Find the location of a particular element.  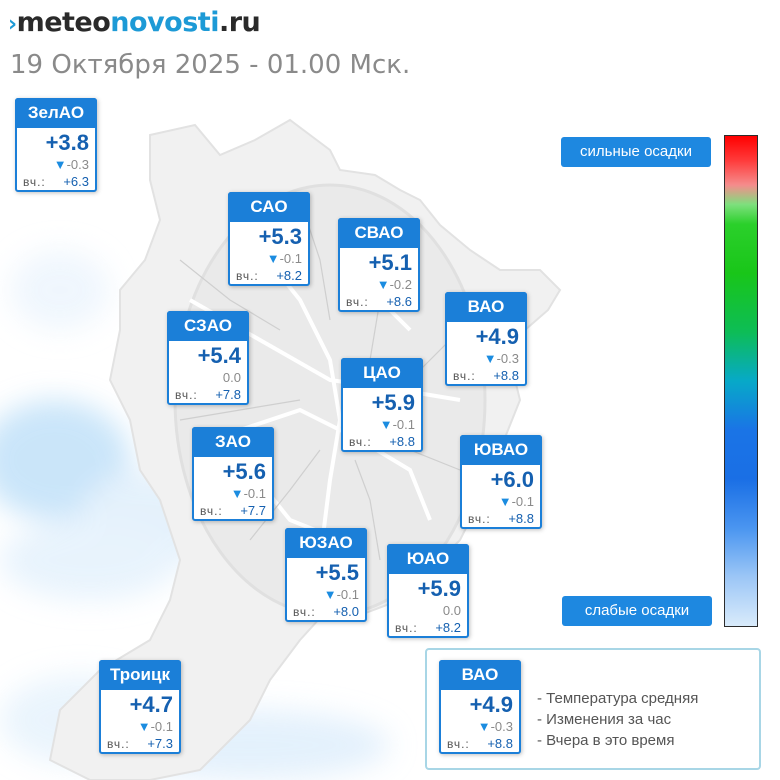

district-card-zao: ЗАО +5.6 ▼-0.1 вч.: +7.7 is located at coordinates (233, 474).